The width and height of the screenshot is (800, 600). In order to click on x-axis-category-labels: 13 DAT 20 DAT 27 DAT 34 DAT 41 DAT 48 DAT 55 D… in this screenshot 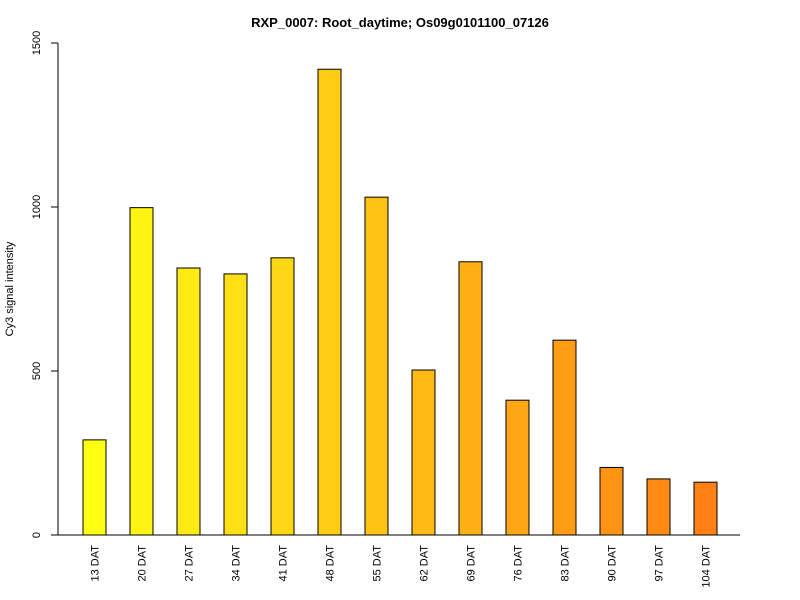, I will do `click(401, 566)`.